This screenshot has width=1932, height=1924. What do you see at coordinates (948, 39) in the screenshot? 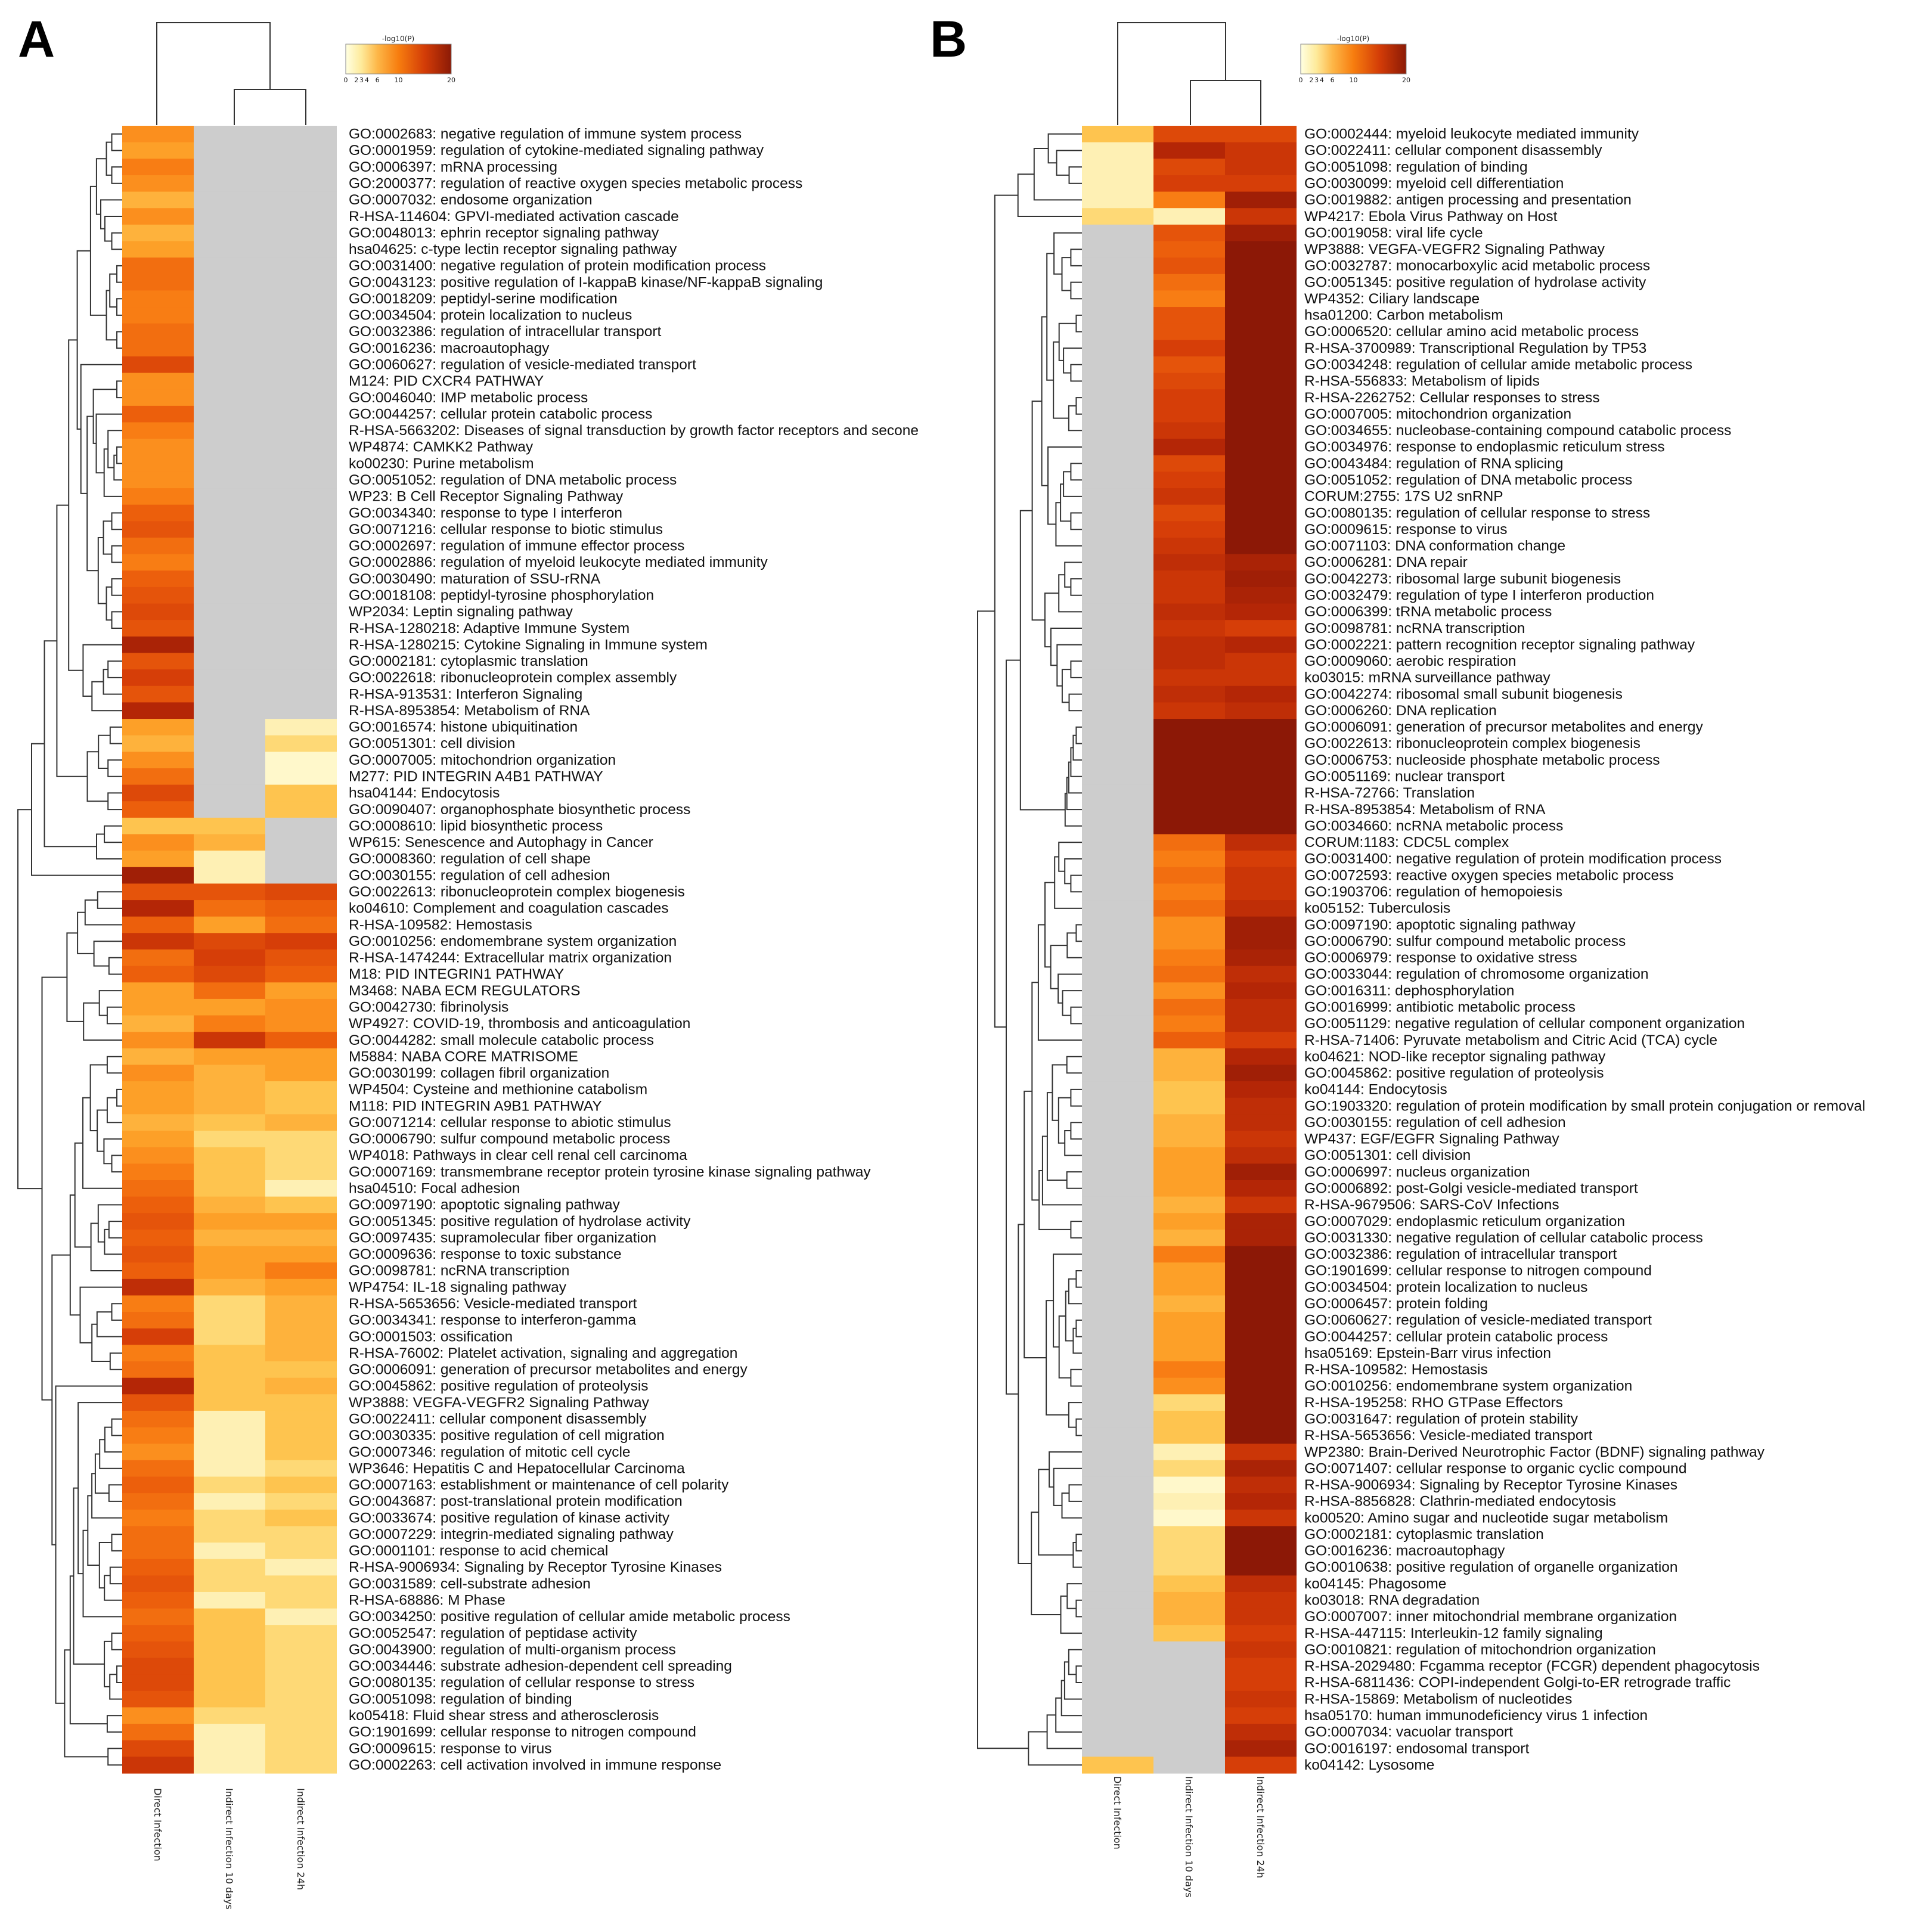
I see `panel-letter-b: B` at bounding box center [948, 39].